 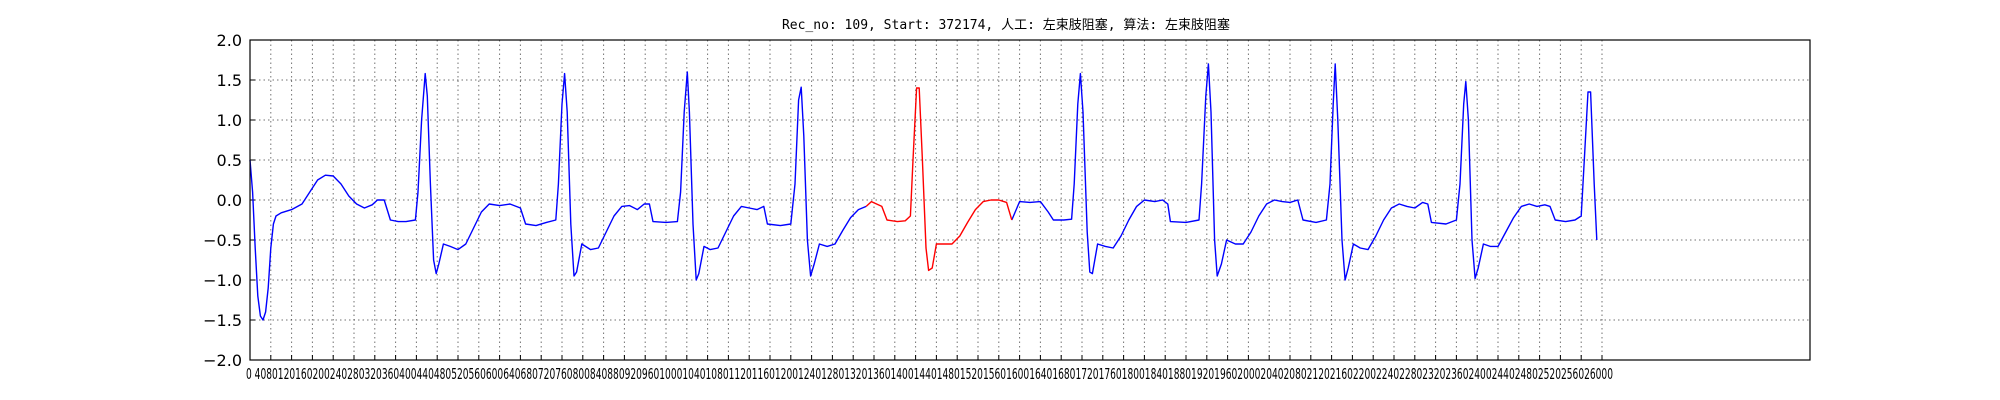 I want to click on y-tick-label: 2.0, so click(x=229, y=40).